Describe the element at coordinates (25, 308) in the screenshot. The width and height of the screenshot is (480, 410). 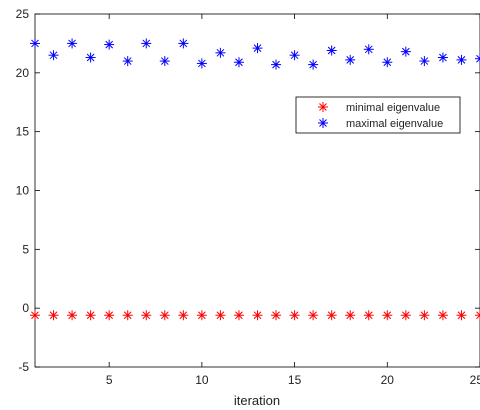
I see `y-tick-label: 0` at that location.